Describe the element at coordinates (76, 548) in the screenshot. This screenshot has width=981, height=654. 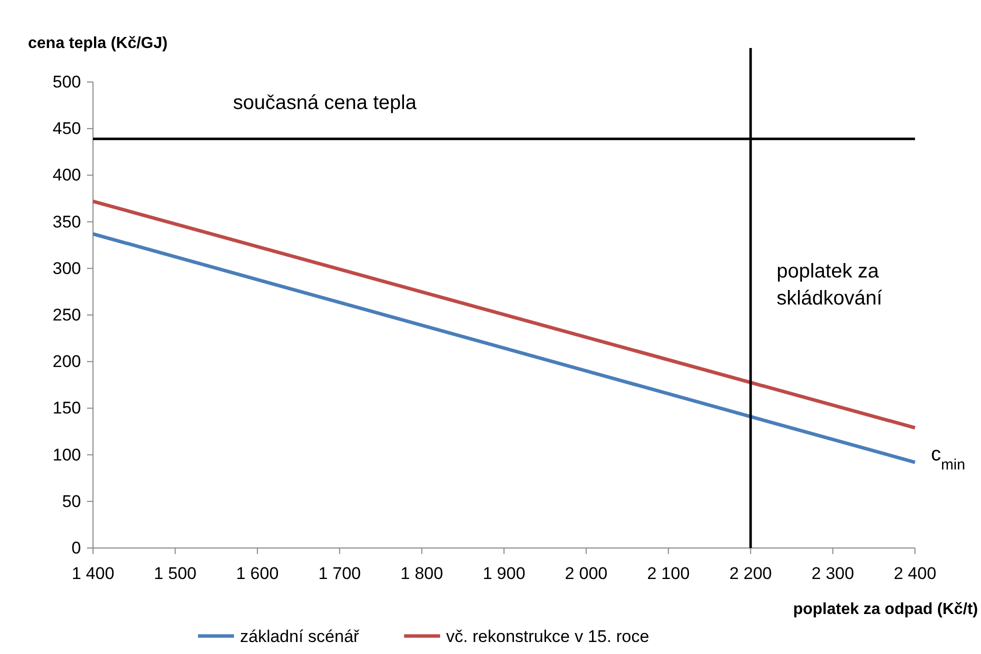
I see `y-tick-label: 0` at that location.